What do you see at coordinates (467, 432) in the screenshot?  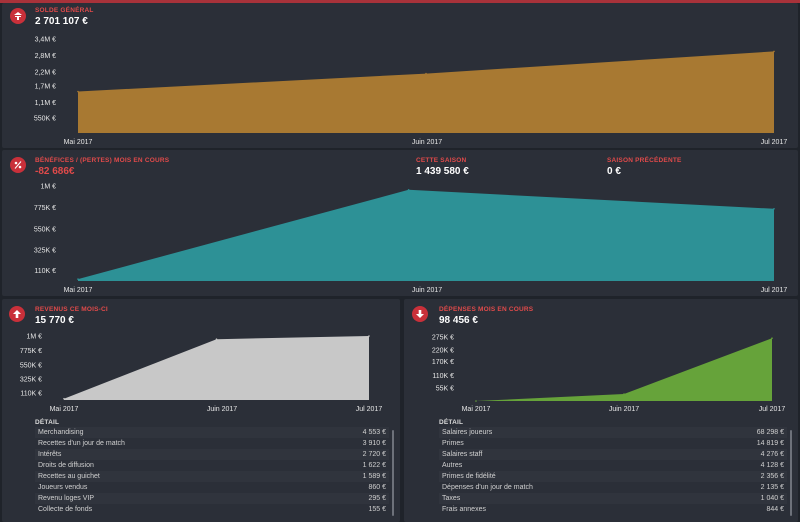 I see `detail-row-name: Salaires joueurs` at bounding box center [467, 432].